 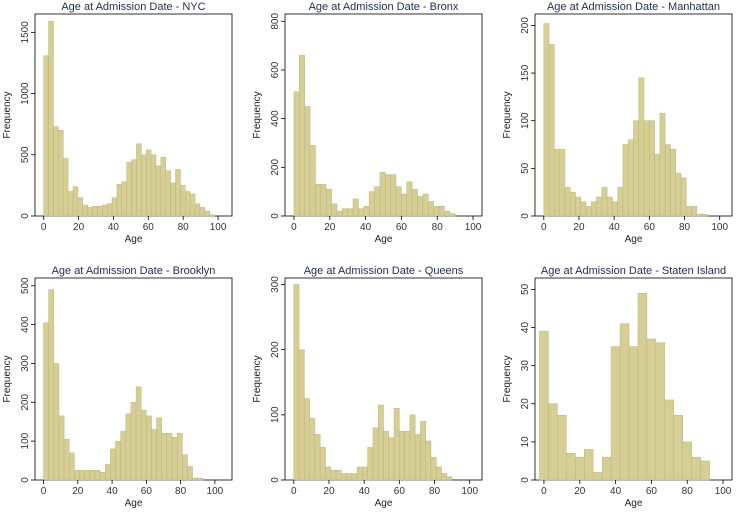 I want to click on y-tick-label: 50, so click(x=525, y=168).